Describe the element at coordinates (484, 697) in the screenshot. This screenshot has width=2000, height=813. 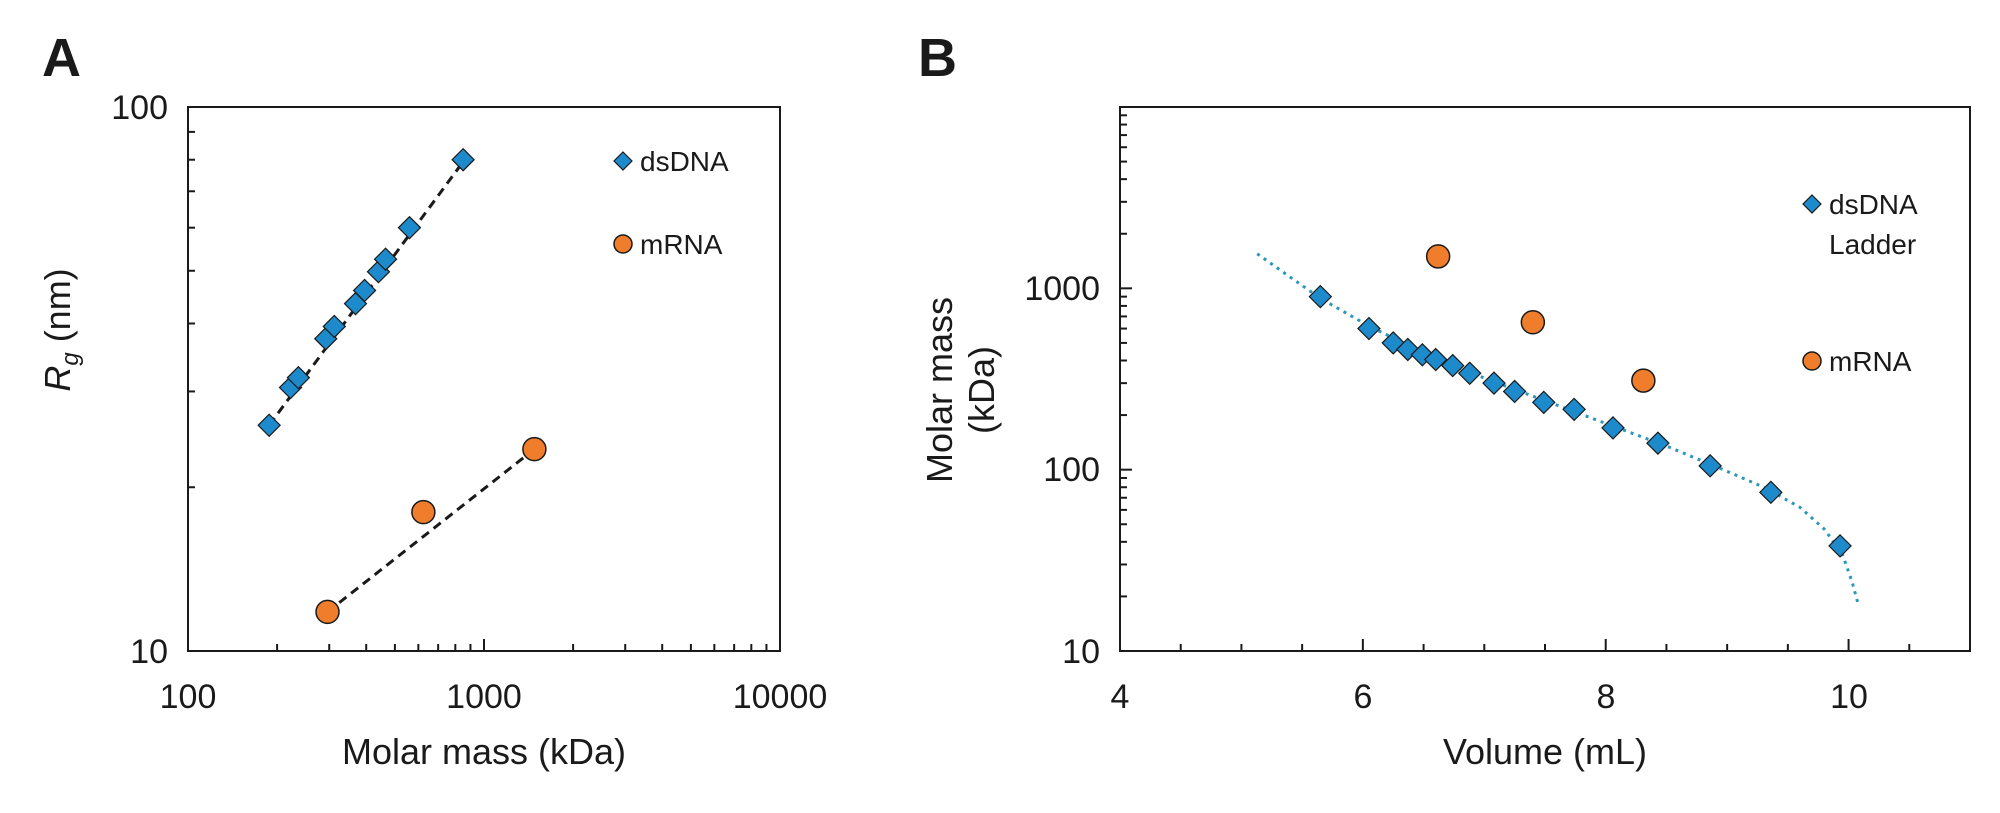
I see `x-tick-label-a-1000: 1000` at that location.